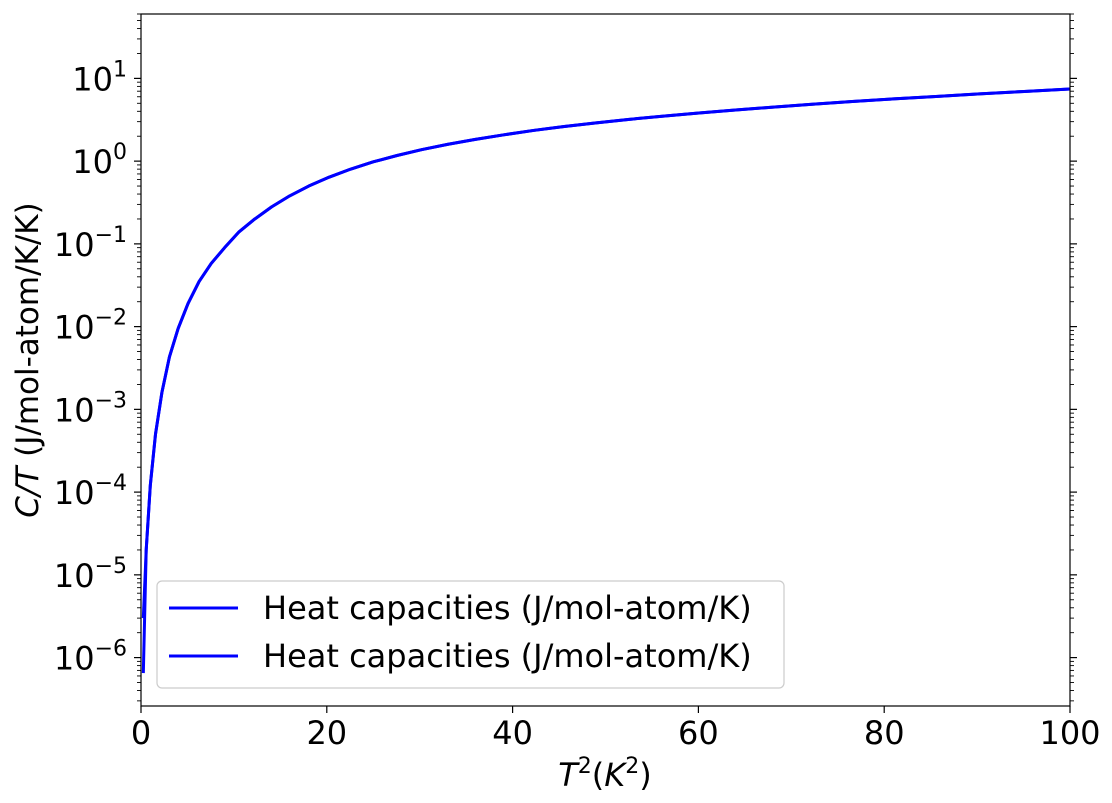 Image resolution: width=1112 pixels, height=803 pixels. What do you see at coordinates (90, 574) in the screenshot?
I see `y-tick-label: 10⁻⁵` at bounding box center [90, 574].